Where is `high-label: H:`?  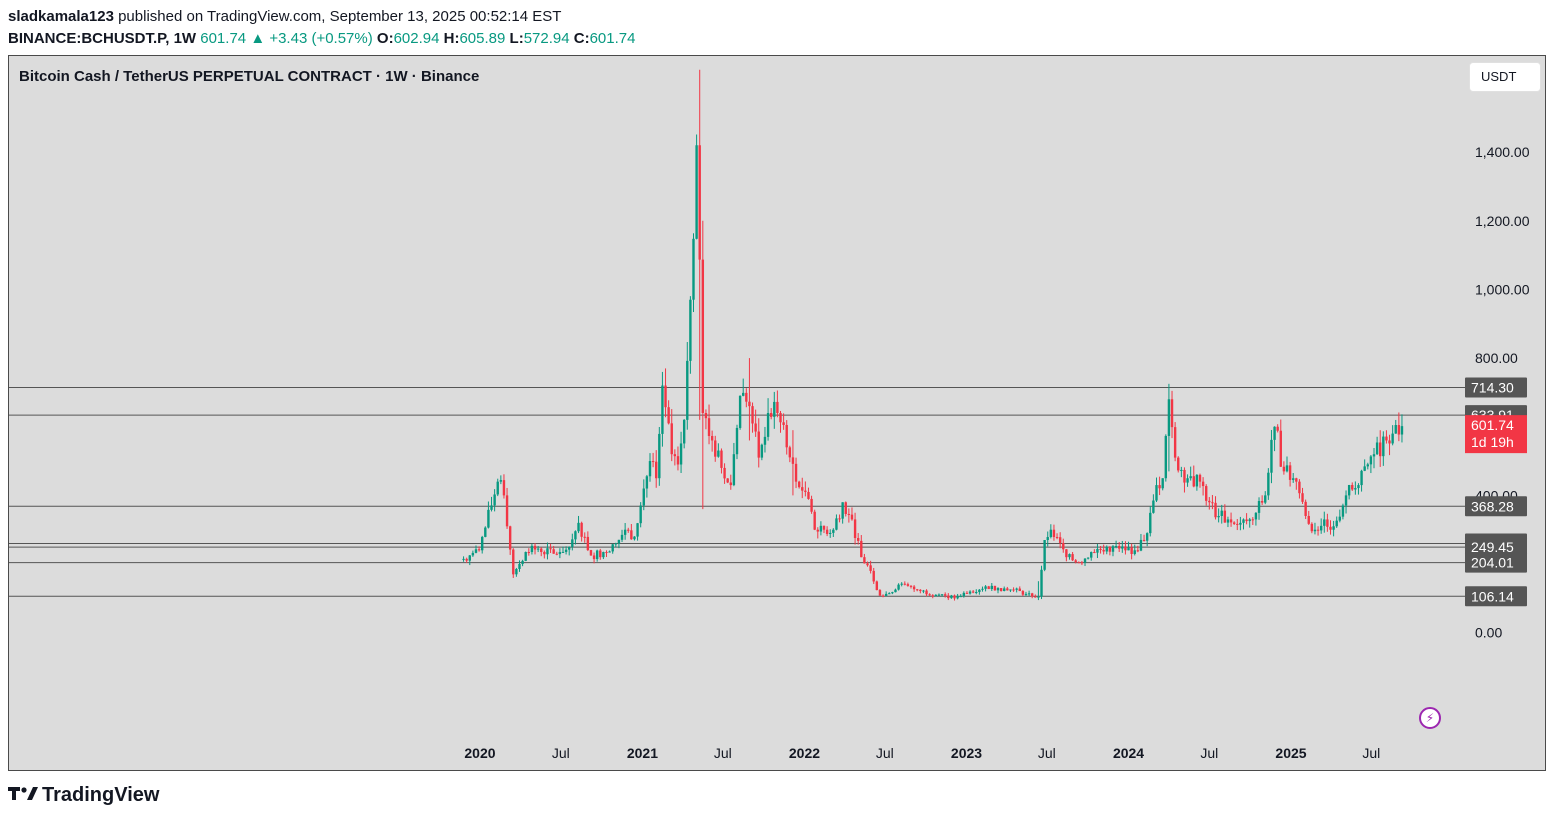 high-label: H: is located at coordinates (451, 38).